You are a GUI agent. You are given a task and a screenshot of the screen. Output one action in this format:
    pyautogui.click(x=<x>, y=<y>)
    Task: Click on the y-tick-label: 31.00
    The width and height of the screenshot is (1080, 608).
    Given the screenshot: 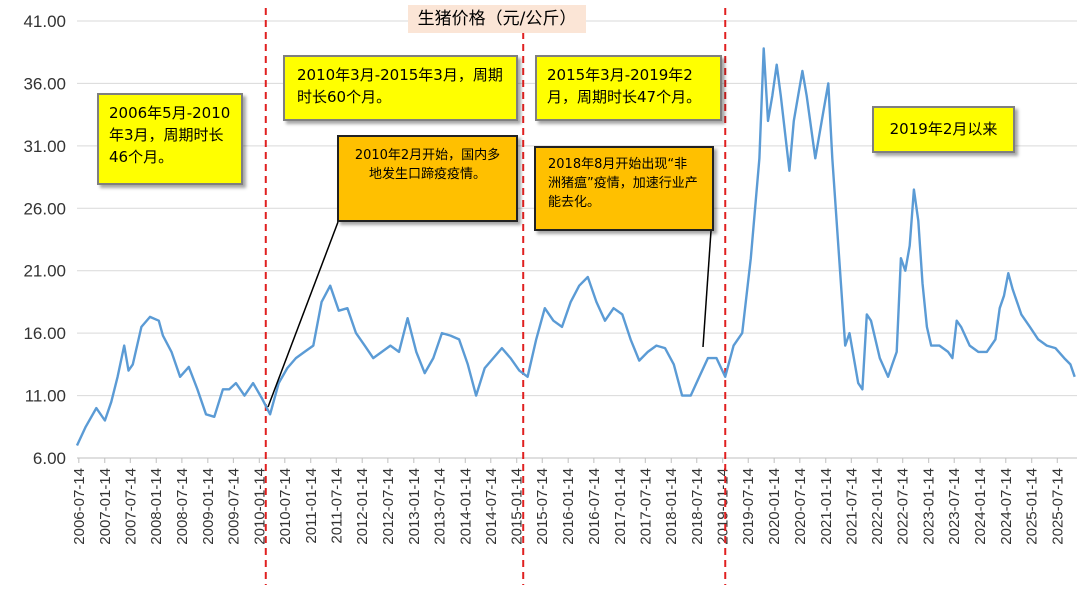 What is the action you would take?
    pyautogui.click(x=44, y=146)
    